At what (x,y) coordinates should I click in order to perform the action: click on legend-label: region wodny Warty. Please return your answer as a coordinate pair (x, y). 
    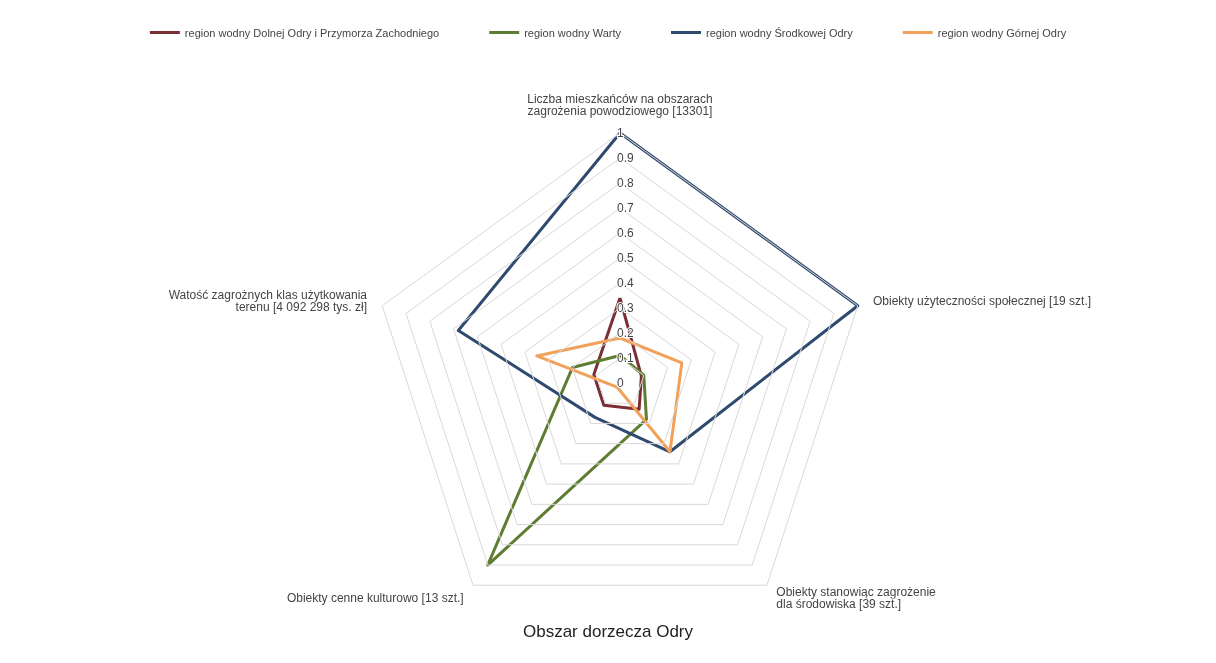
    Looking at the image, I should click on (573, 32).